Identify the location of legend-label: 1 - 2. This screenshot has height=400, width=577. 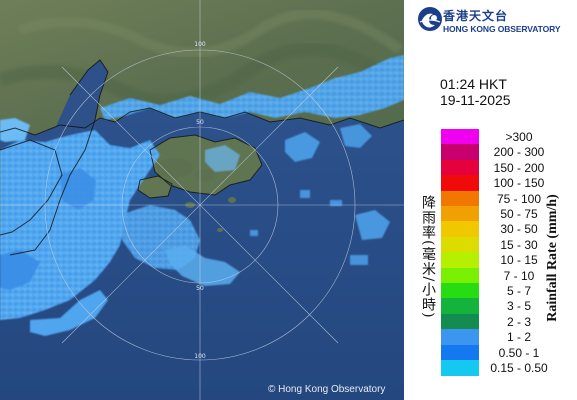
(518, 337).